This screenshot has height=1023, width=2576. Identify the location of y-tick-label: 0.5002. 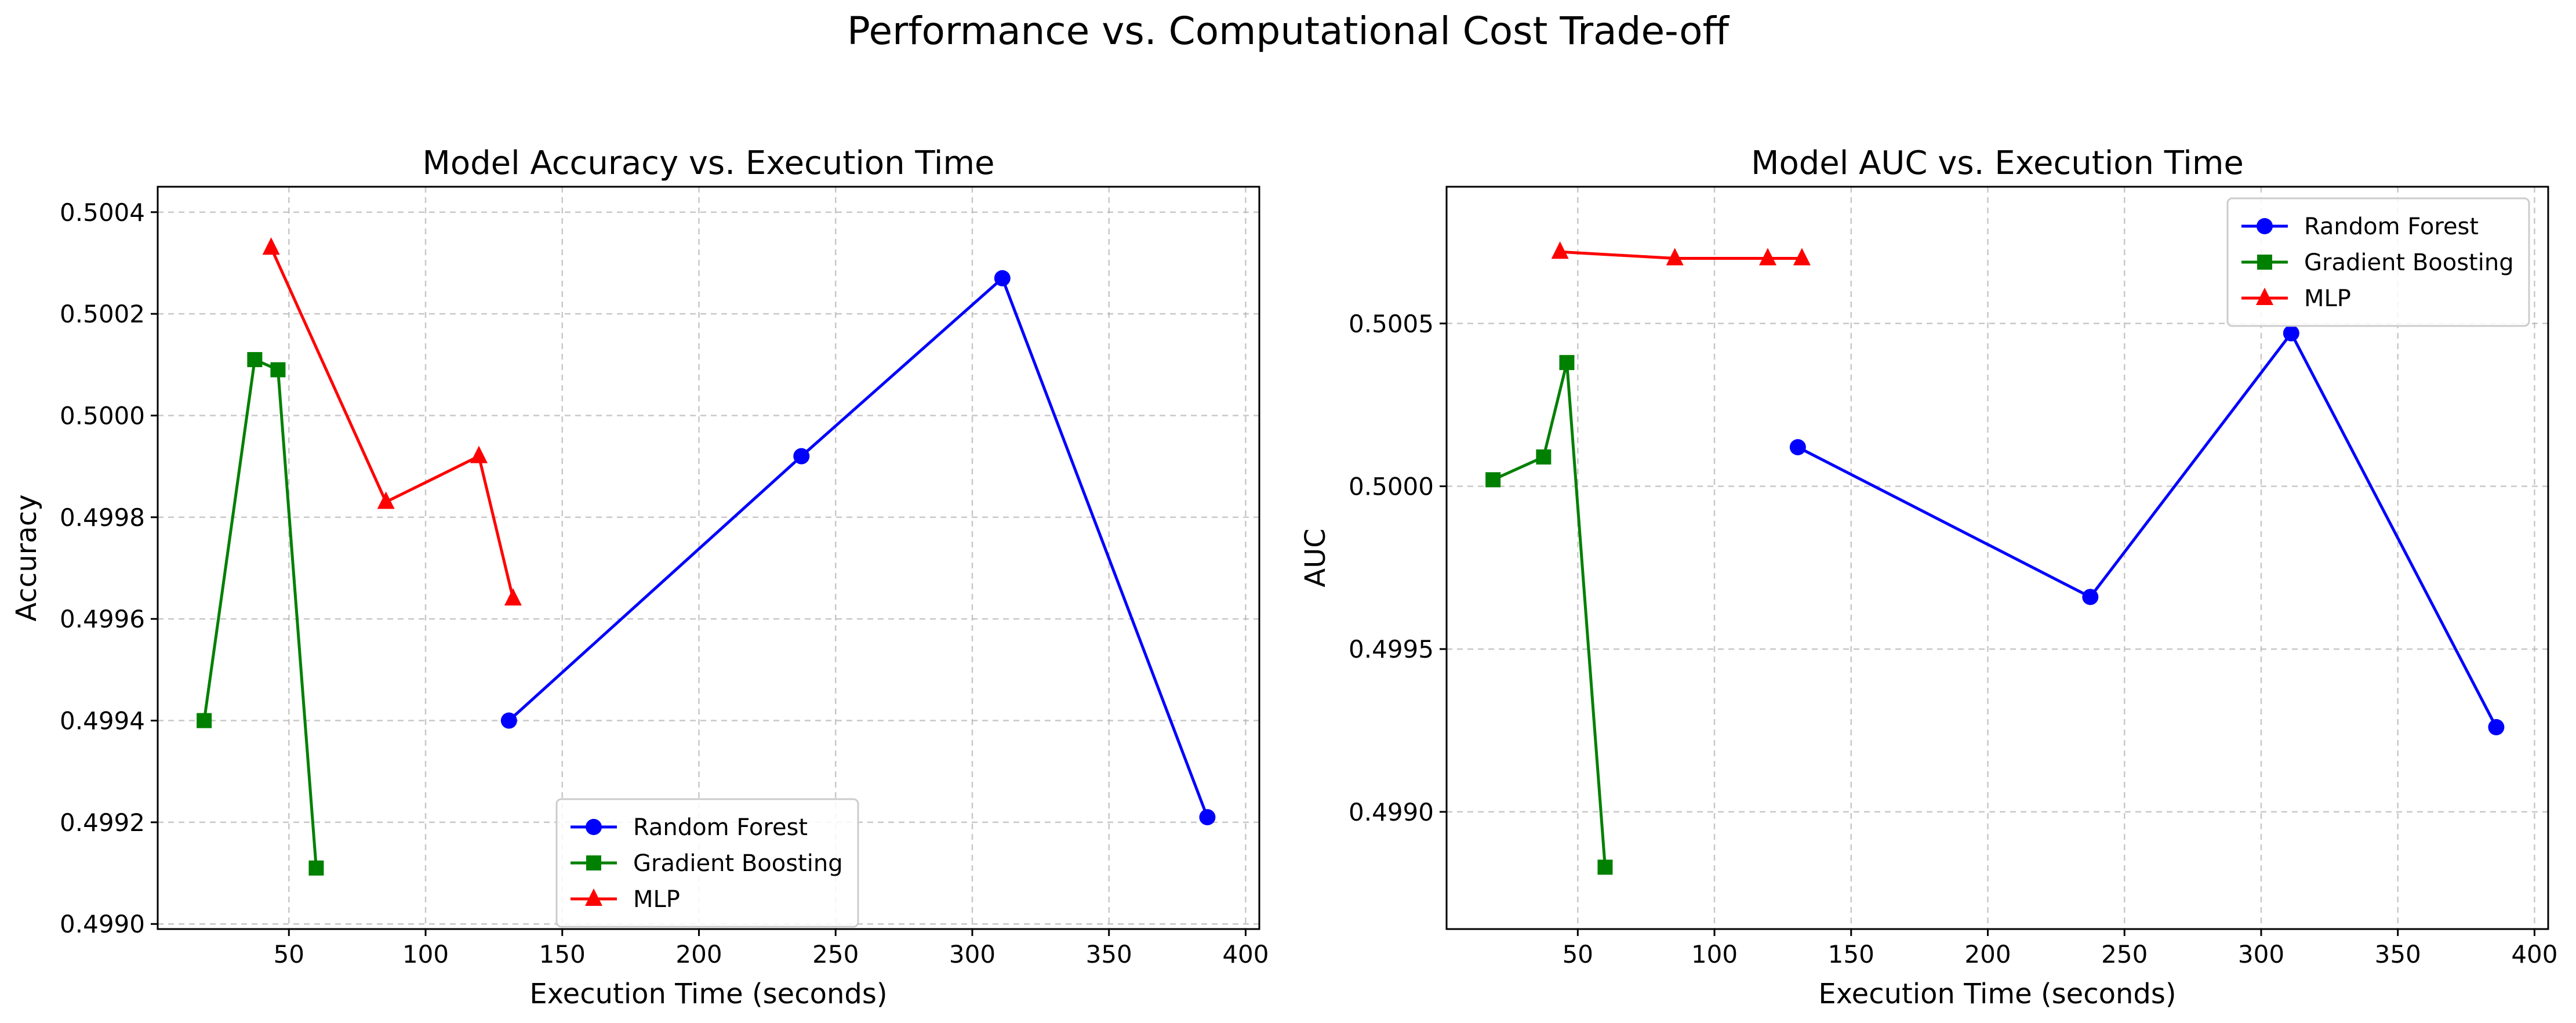
(102, 314).